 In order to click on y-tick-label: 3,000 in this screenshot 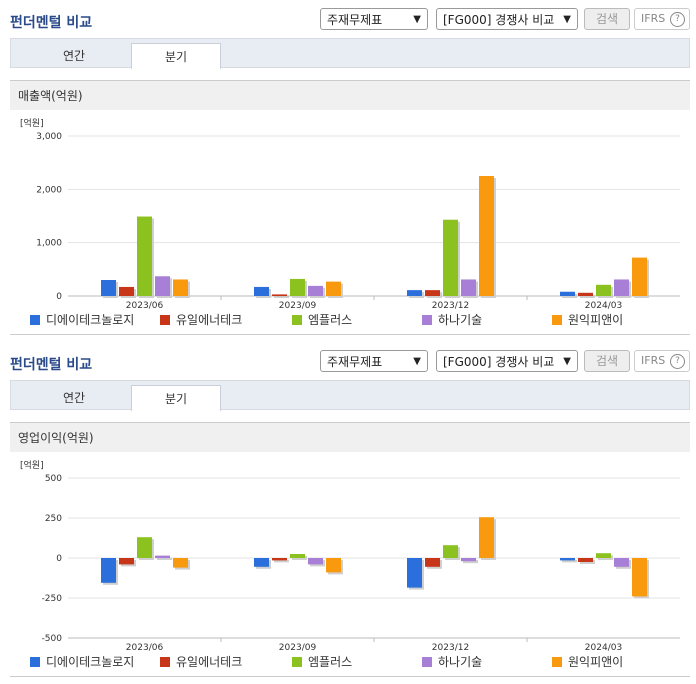, I will do `click(49, 137)`.